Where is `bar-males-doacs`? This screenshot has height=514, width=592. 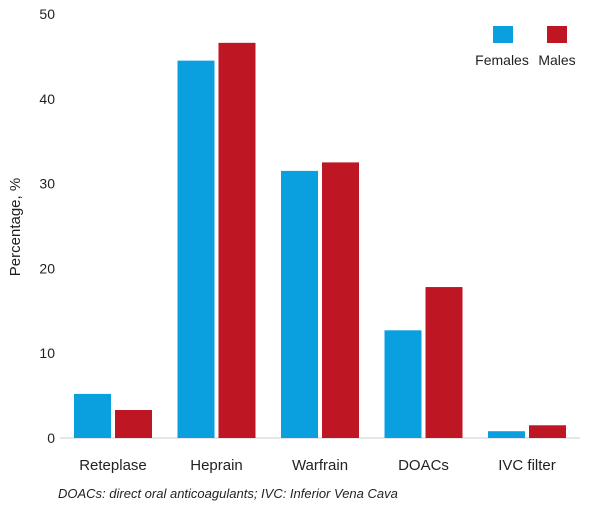 bar-males-doacs is located at coordinates (444, 362).